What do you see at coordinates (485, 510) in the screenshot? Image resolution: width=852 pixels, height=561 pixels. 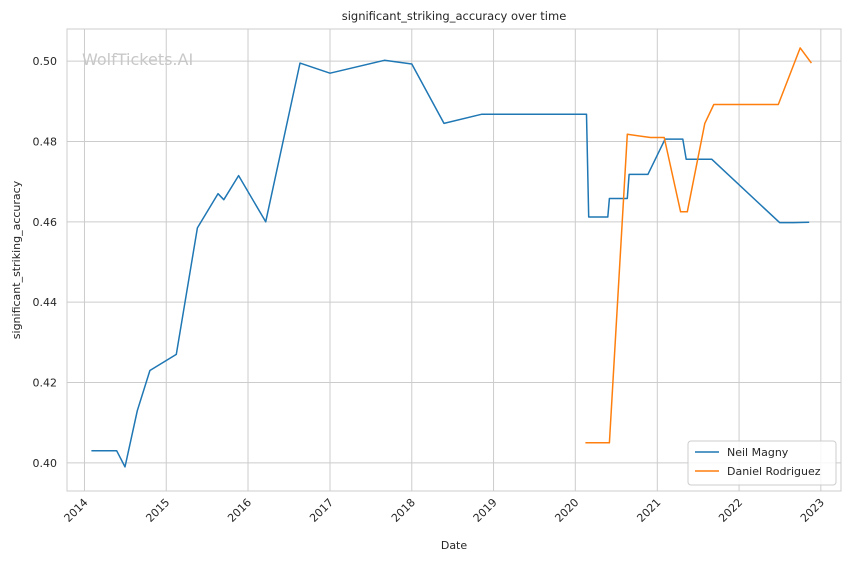 I see `x-tick-label: 2019` at bounding box center [485, 510].